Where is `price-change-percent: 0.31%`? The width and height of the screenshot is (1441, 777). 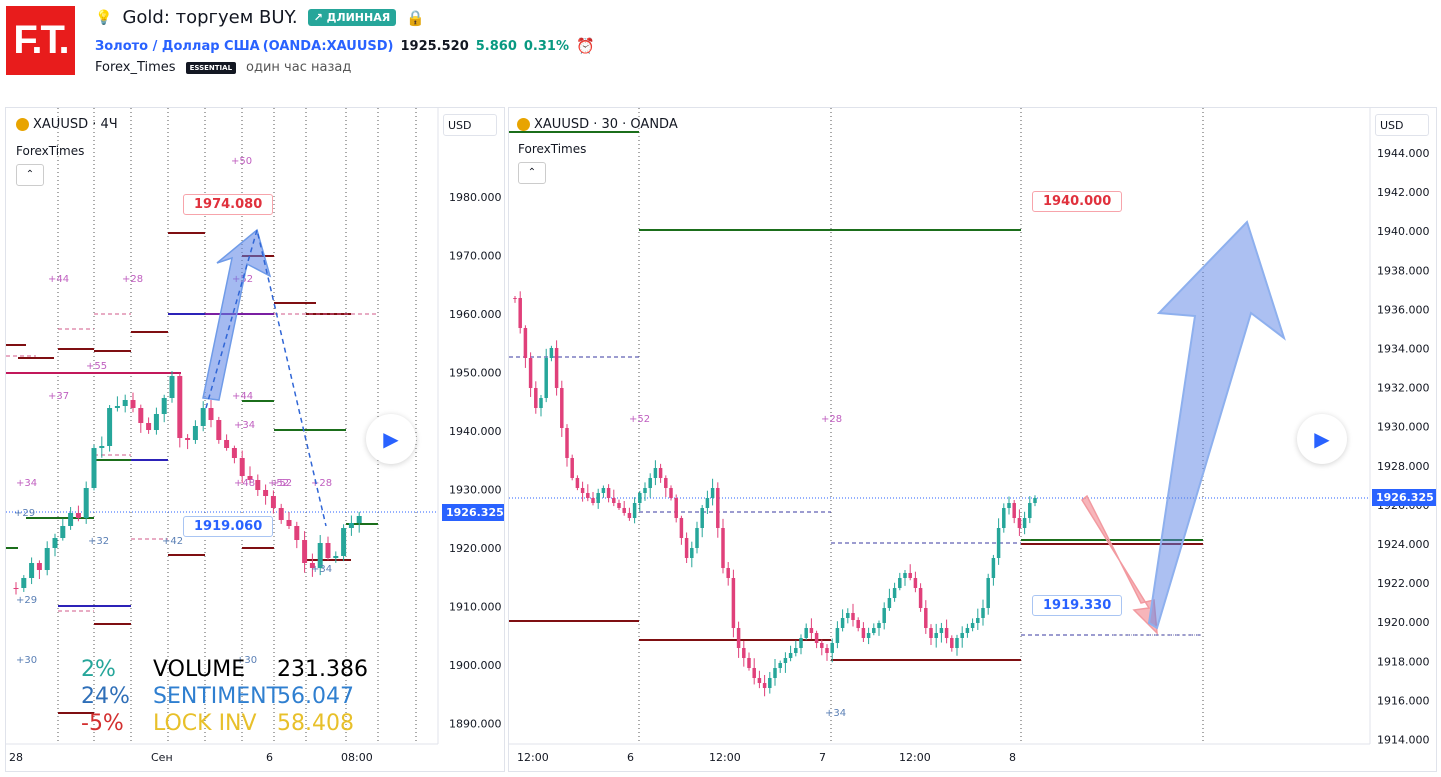 price-change-percent: 0.31% is located at coordinates (546, 46).